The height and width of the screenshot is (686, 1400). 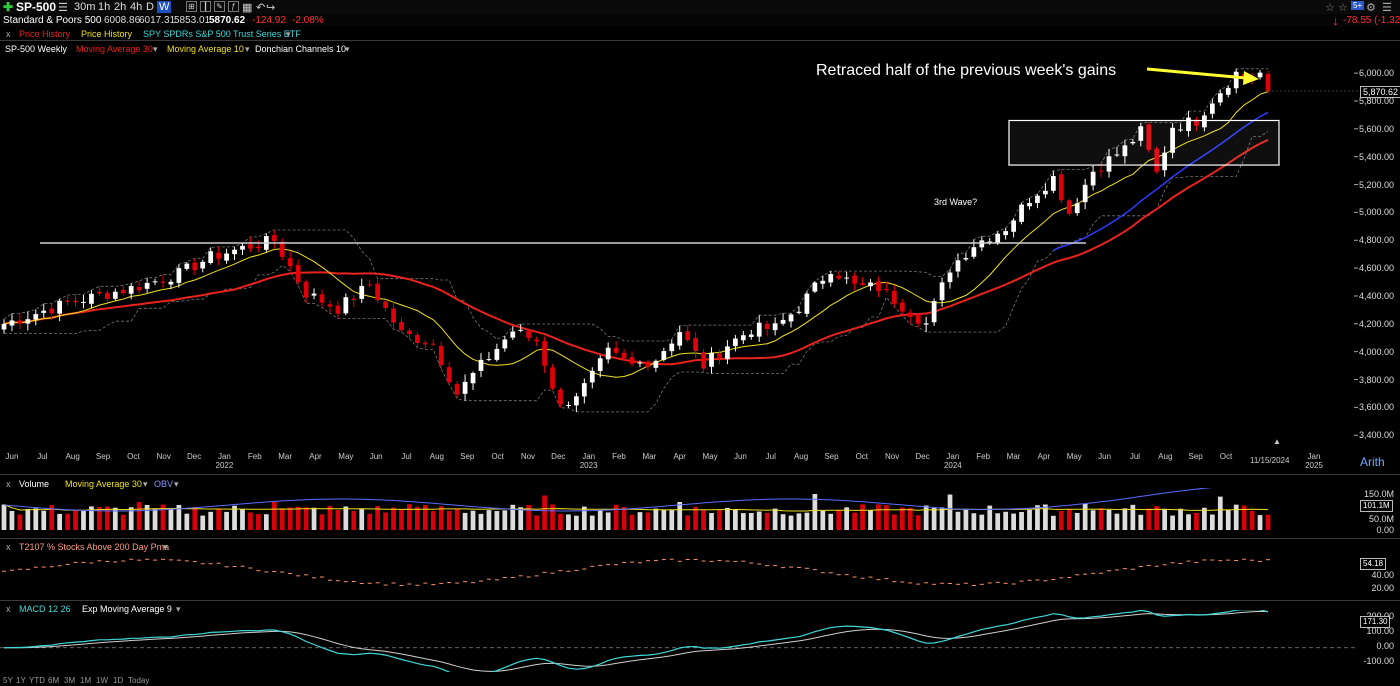 I want to click on price-tick-label: 5,400.00, so click(x=1376, y=156).